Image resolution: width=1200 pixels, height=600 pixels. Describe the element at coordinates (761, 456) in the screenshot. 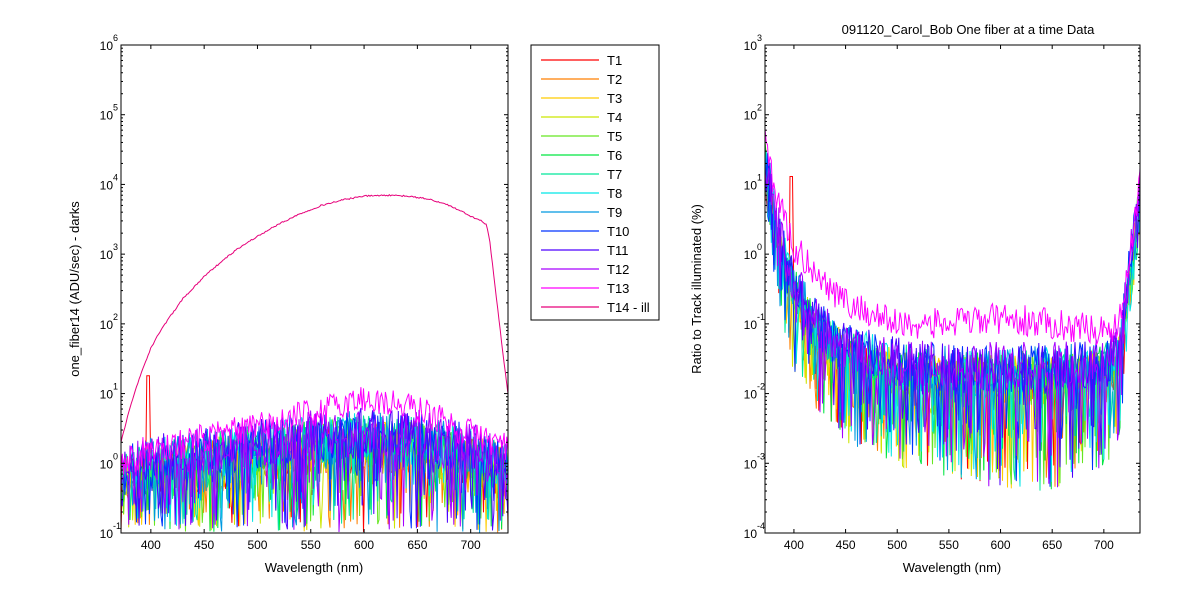

I see `y-tick-label-exponent: -3` at that location.